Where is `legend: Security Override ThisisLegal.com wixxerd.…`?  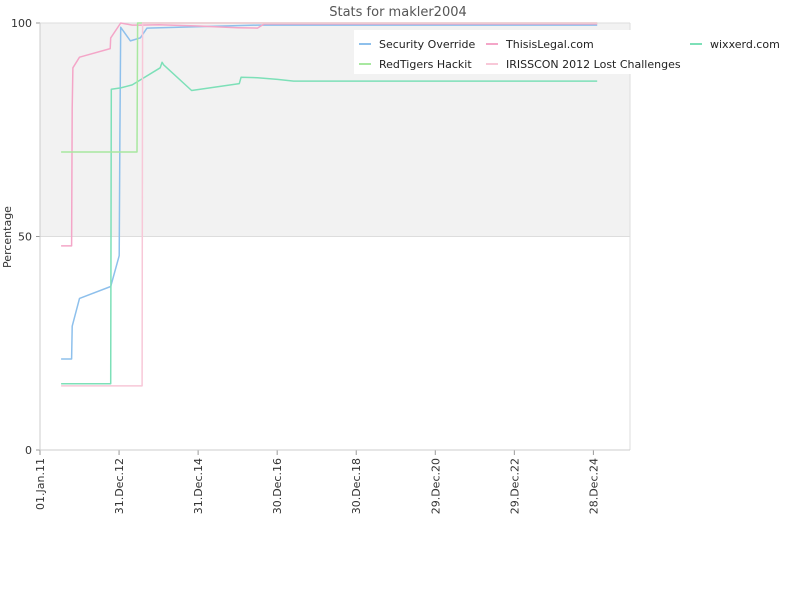 legend: Security Override ThisisLegal.com wixxerd.… is located at coordinates (569, 52).